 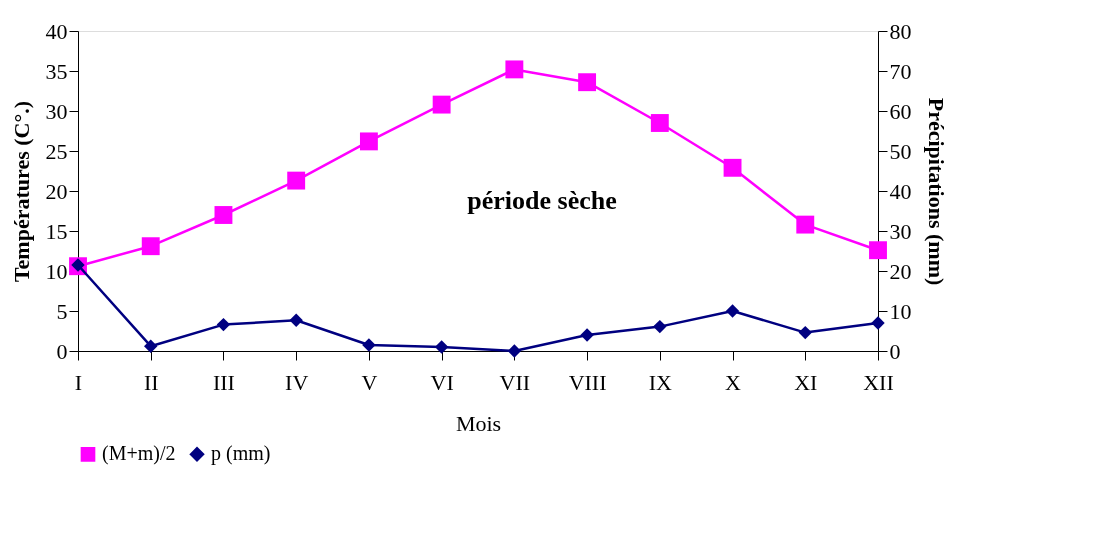 What do you see at coordinates (587, 382) in the screenshot?
I see `x-tick-label: VIII` at bounding box center [587, 382].